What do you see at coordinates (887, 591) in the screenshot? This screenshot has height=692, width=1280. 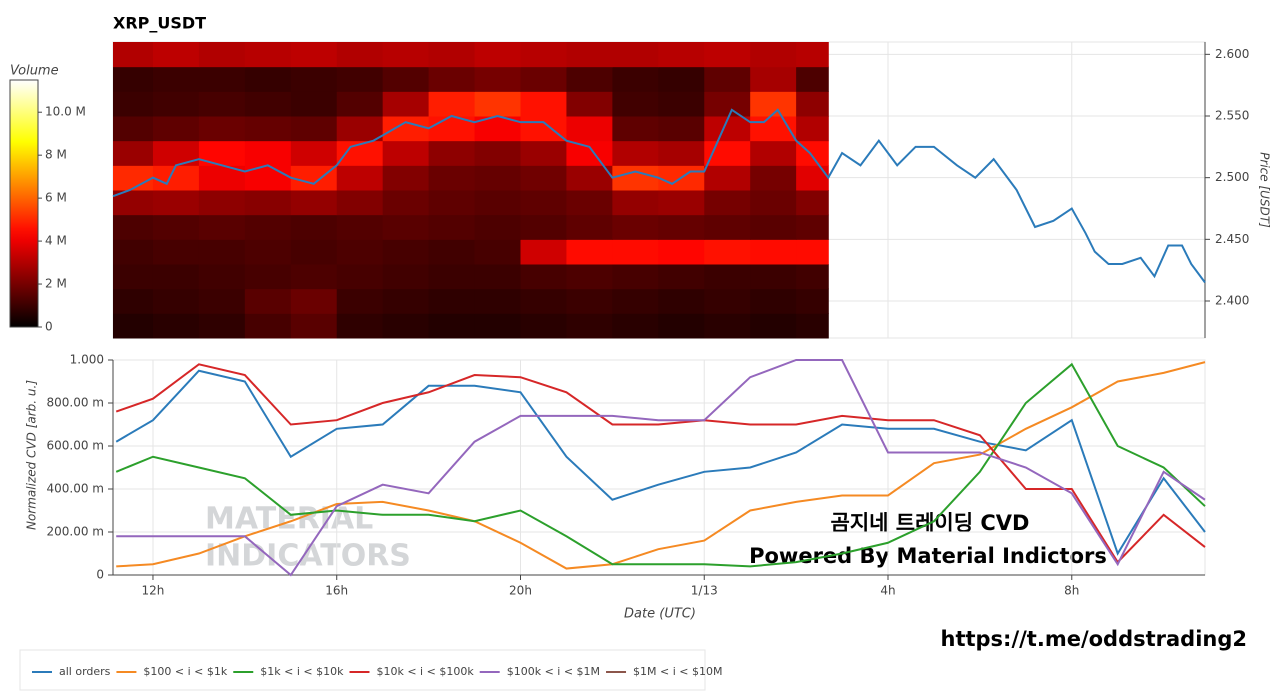 I see `x-tick-label: 4h` at bounding box center [887, 591].